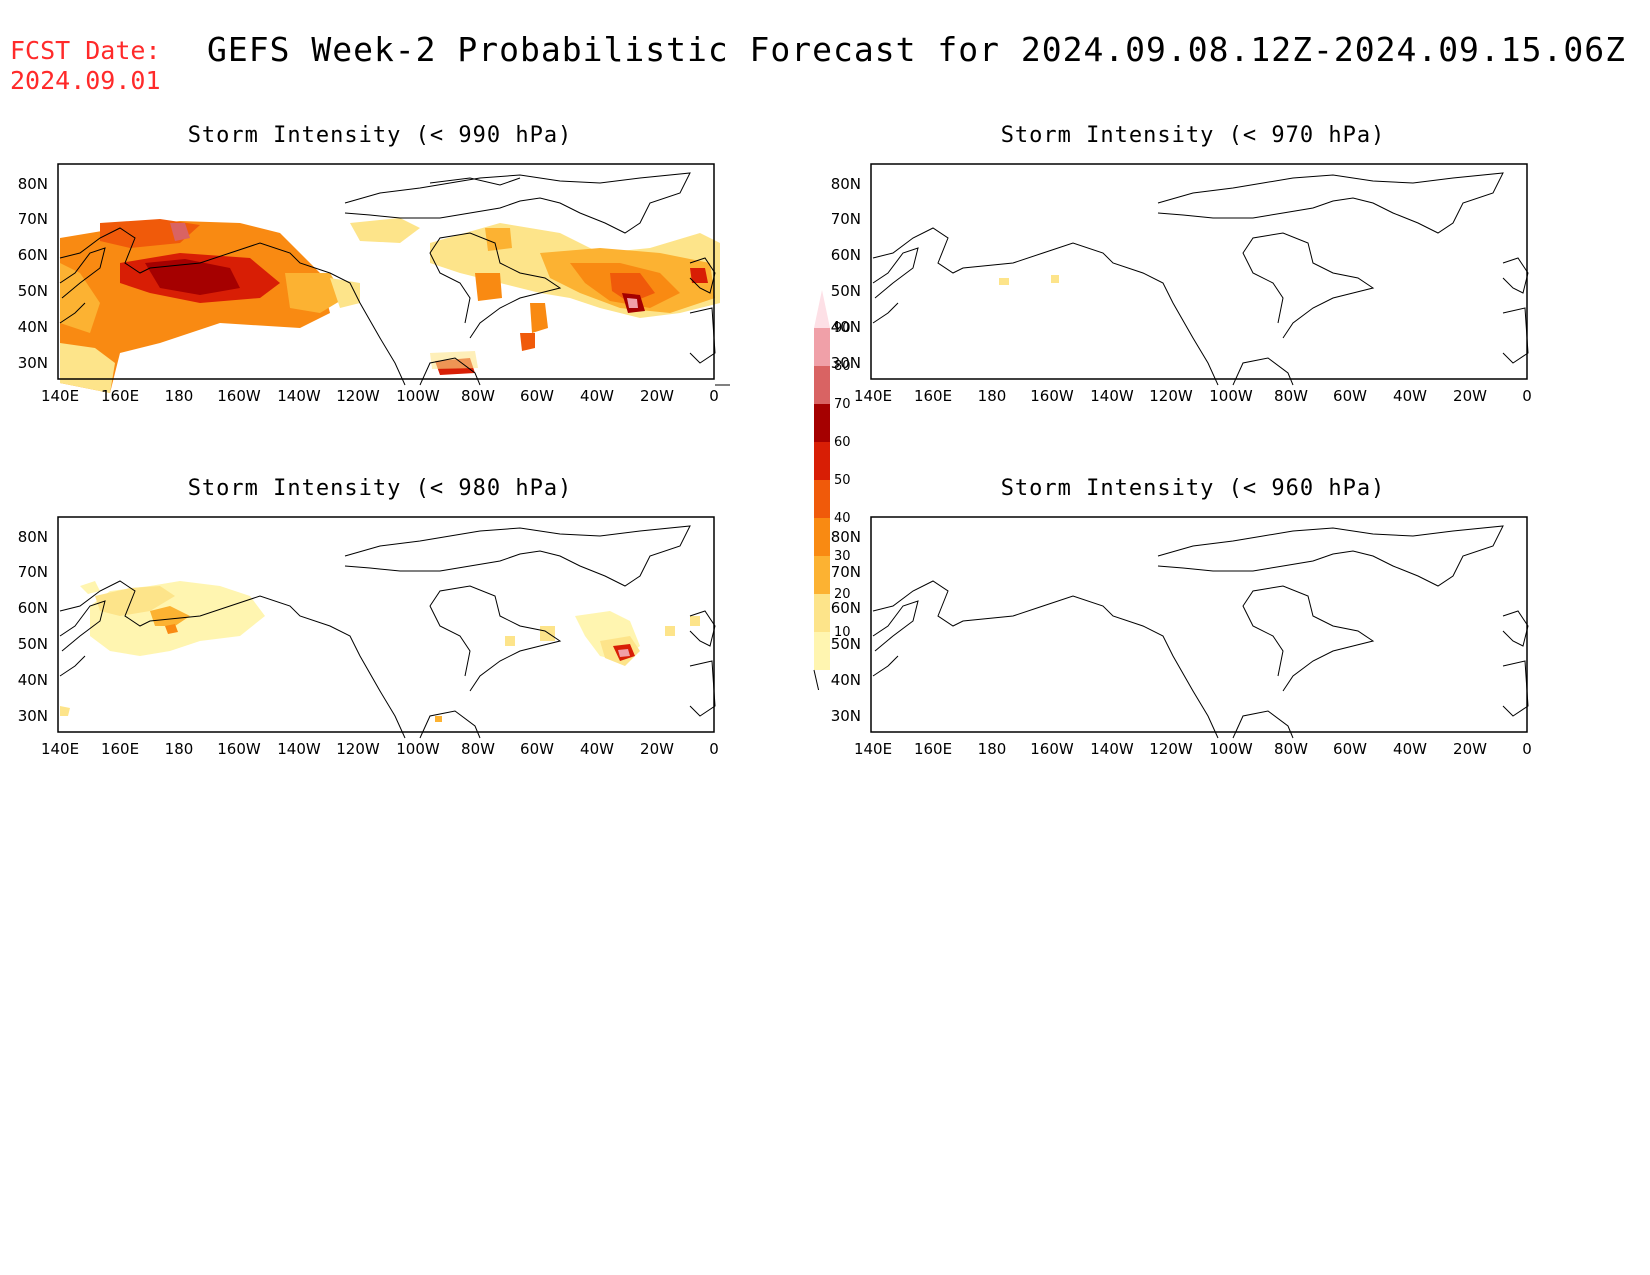  What do you see at coordinates (842, 366) in the screenshot?
I see `colorbar-level-label: 80` at bounding box center [842, 366].